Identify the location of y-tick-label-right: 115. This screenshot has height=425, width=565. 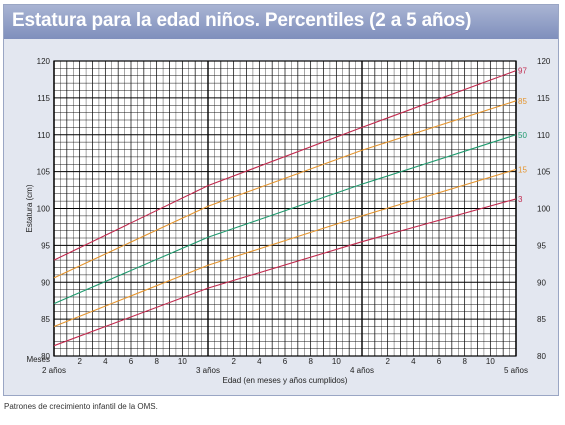
(543, 98).